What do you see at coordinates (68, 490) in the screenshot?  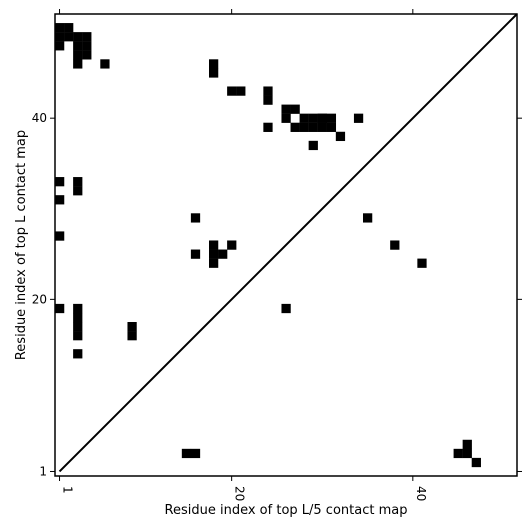 I see `x-tick-label: 1` at bounding box center [68, 490].